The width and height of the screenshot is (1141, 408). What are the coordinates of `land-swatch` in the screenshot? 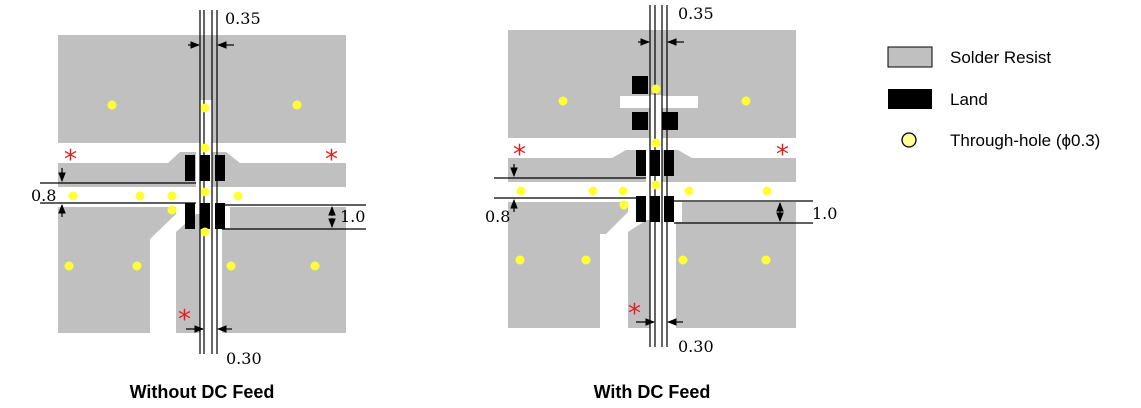 It's located at (910, 99).